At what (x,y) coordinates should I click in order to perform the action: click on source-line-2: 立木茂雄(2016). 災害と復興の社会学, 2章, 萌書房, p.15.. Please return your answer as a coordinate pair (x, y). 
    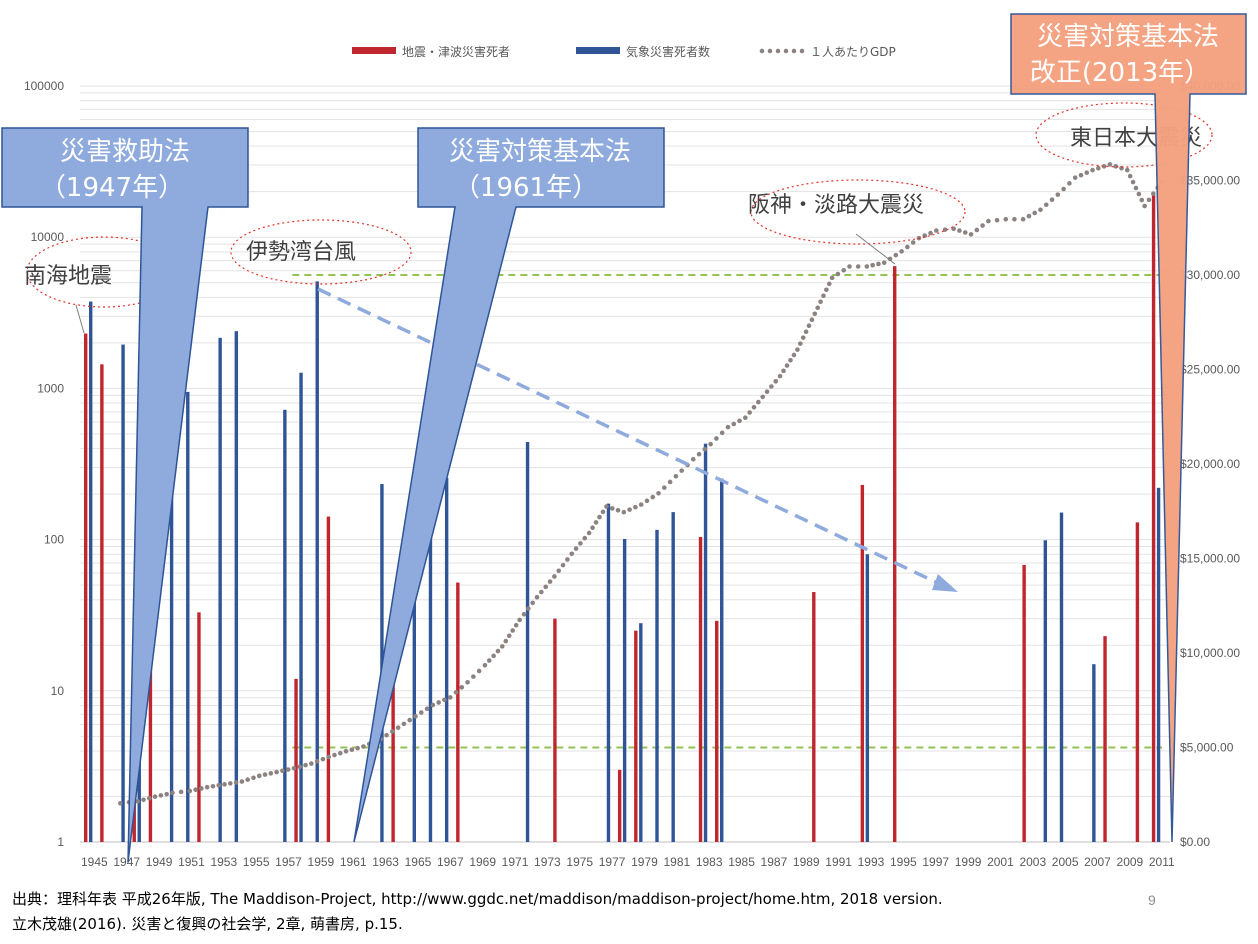
    Looking at the image, I should click on (207, 924).